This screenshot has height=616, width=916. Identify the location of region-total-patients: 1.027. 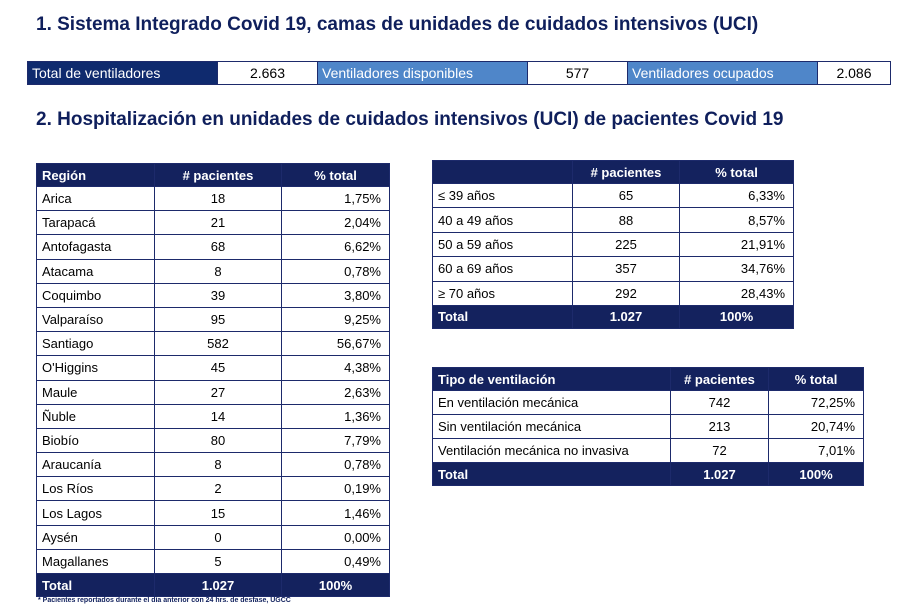
(218, 585).